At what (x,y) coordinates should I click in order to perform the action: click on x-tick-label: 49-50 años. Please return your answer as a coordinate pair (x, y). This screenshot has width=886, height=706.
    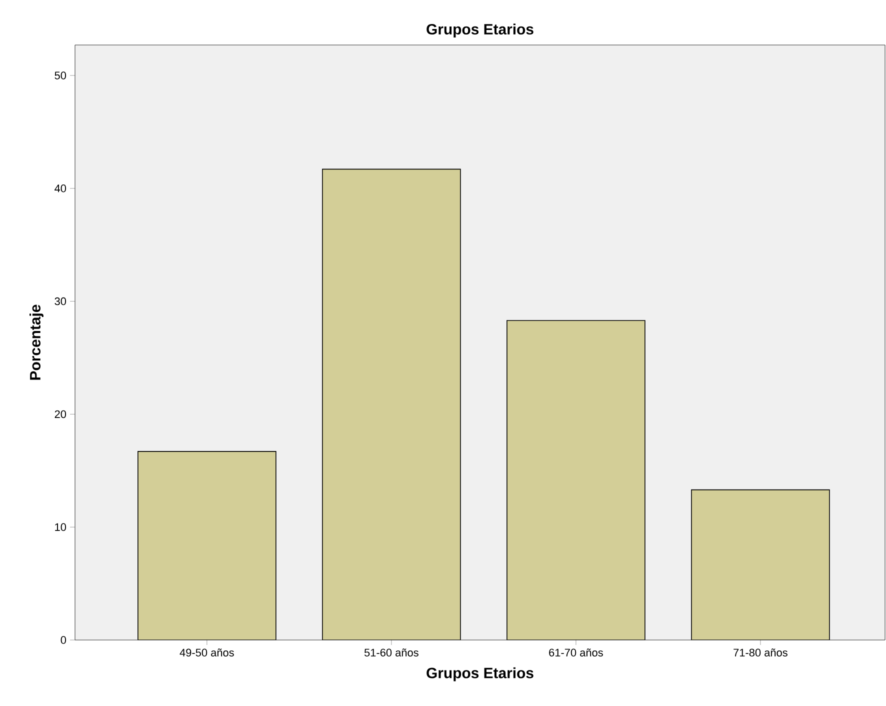
    Looking at the image, I should click on (207, 652).